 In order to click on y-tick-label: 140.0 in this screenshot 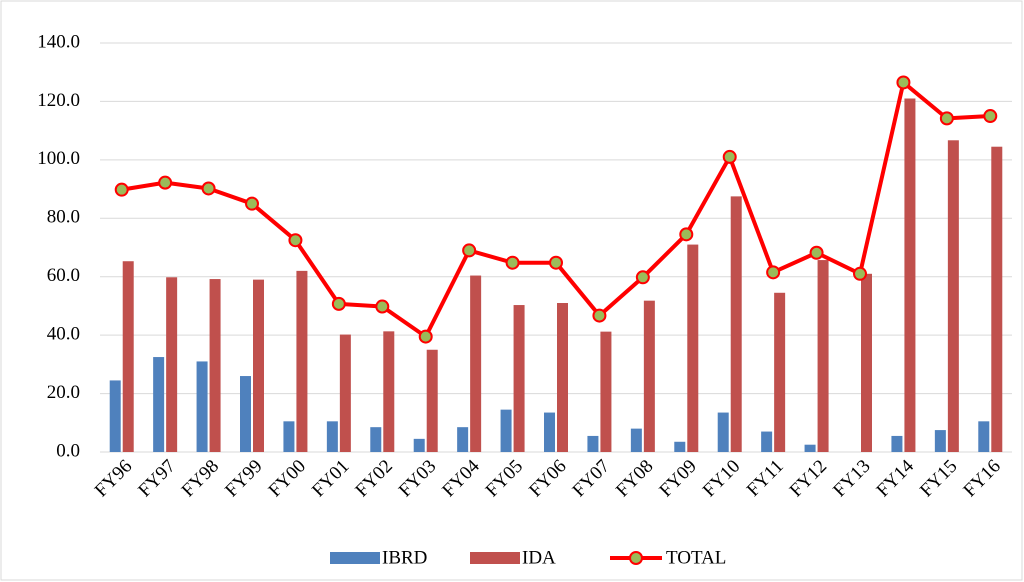, I will do `click(58, 41)`.